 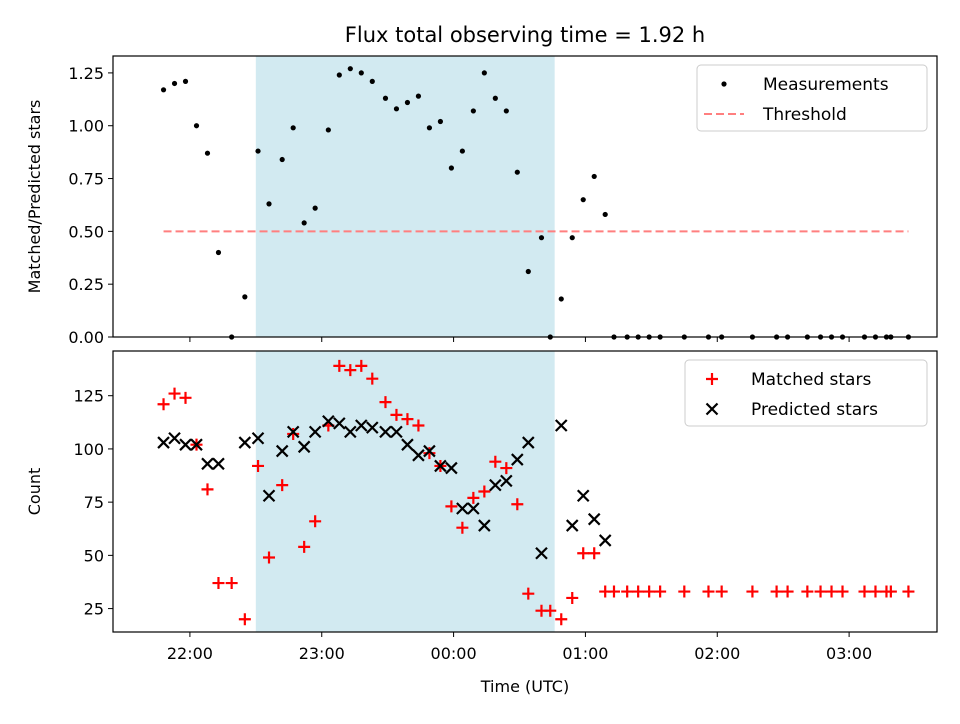 What do you see at coordinates (34, 197) in the screenshot?
I see `top-y-axis-label: Matched/Predicted stars` at bounding box center [34, 197].